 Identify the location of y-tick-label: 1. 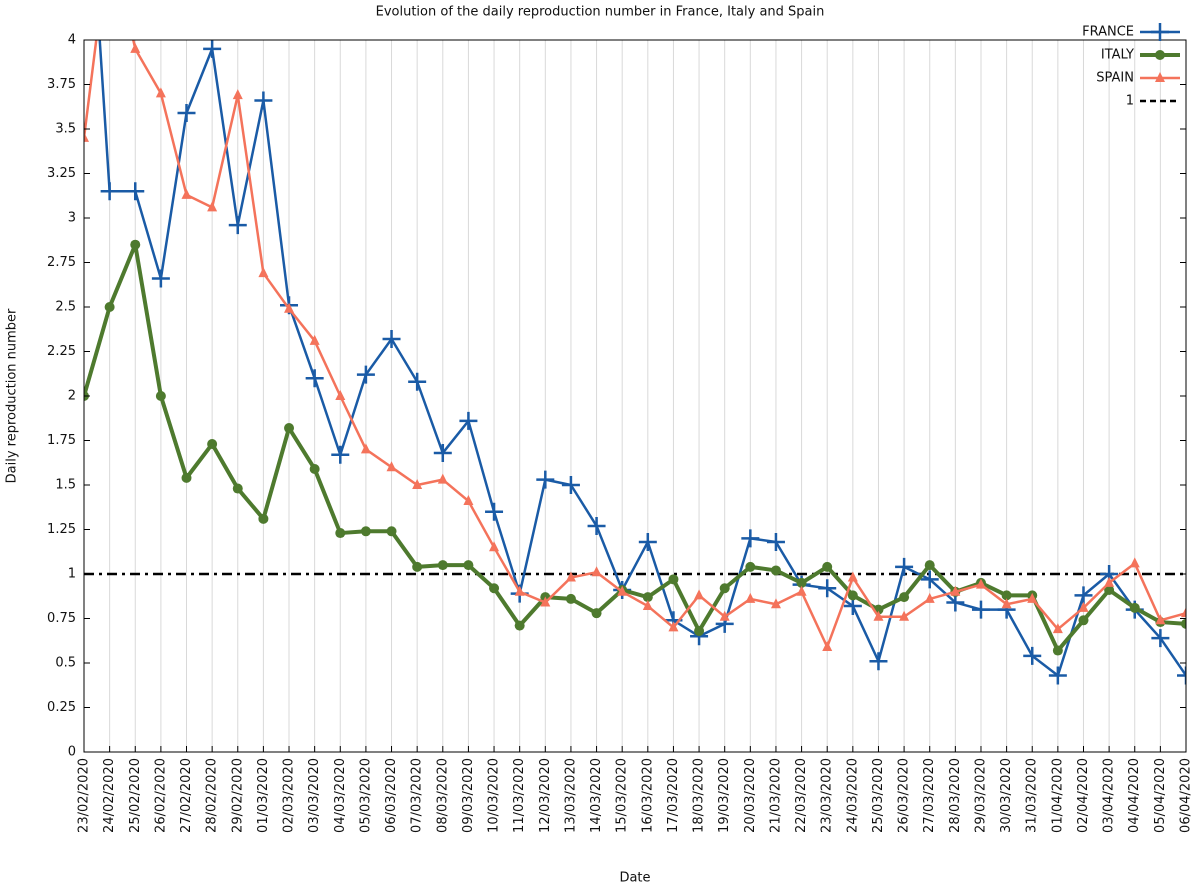
(72, 574).